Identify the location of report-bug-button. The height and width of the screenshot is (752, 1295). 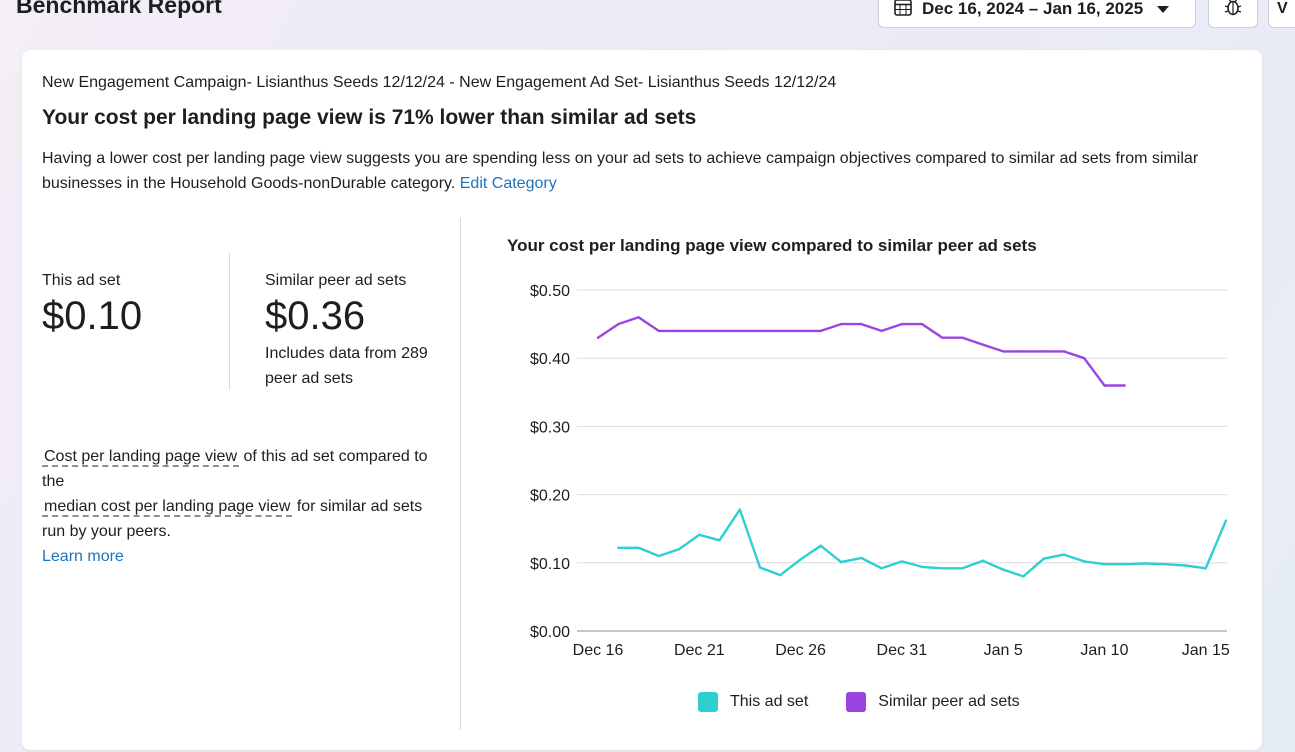
(1233, 14).